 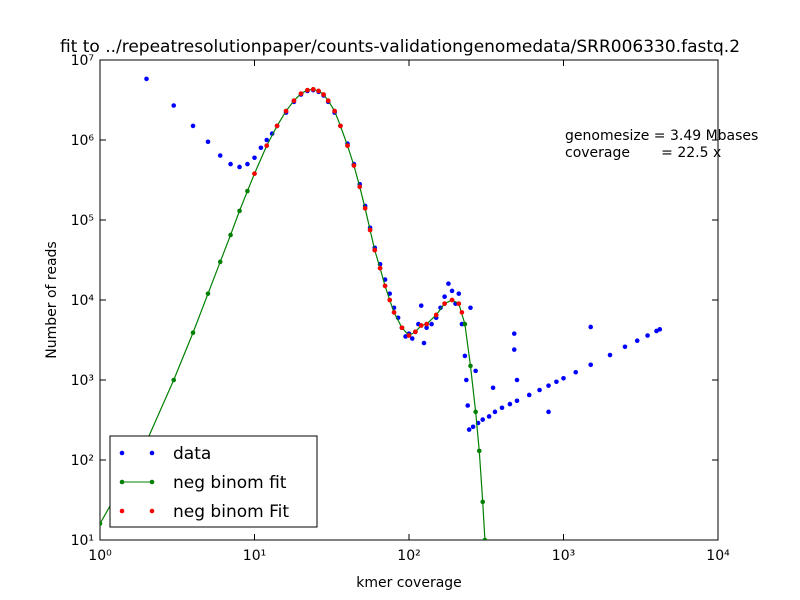 What do you see at coordinates (192, 454) in the screenshot?
I see `legend-label: data` at bounding box center [192, 454].